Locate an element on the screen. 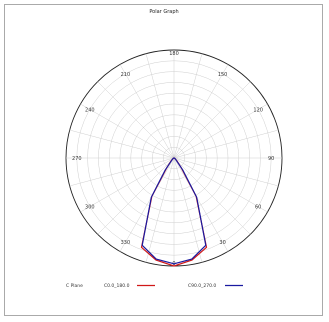 The height and width of the screenshot is (322, 329). angle-tick-label: 60 is located at coordinates (258, 208).